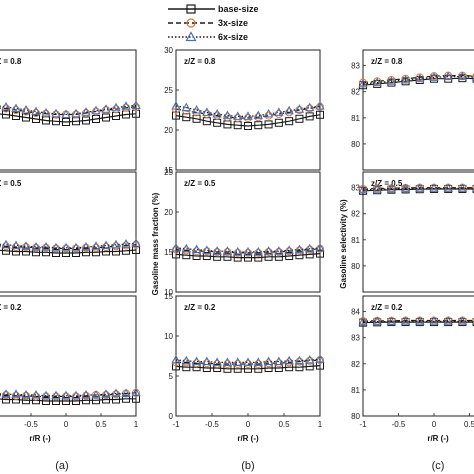 The height and width of the screenshot is (474, 474). What do you see at coordinates (355, 214) in the screenshot?
I see `y-tick-label: 82` at bounding box center [355, 214].